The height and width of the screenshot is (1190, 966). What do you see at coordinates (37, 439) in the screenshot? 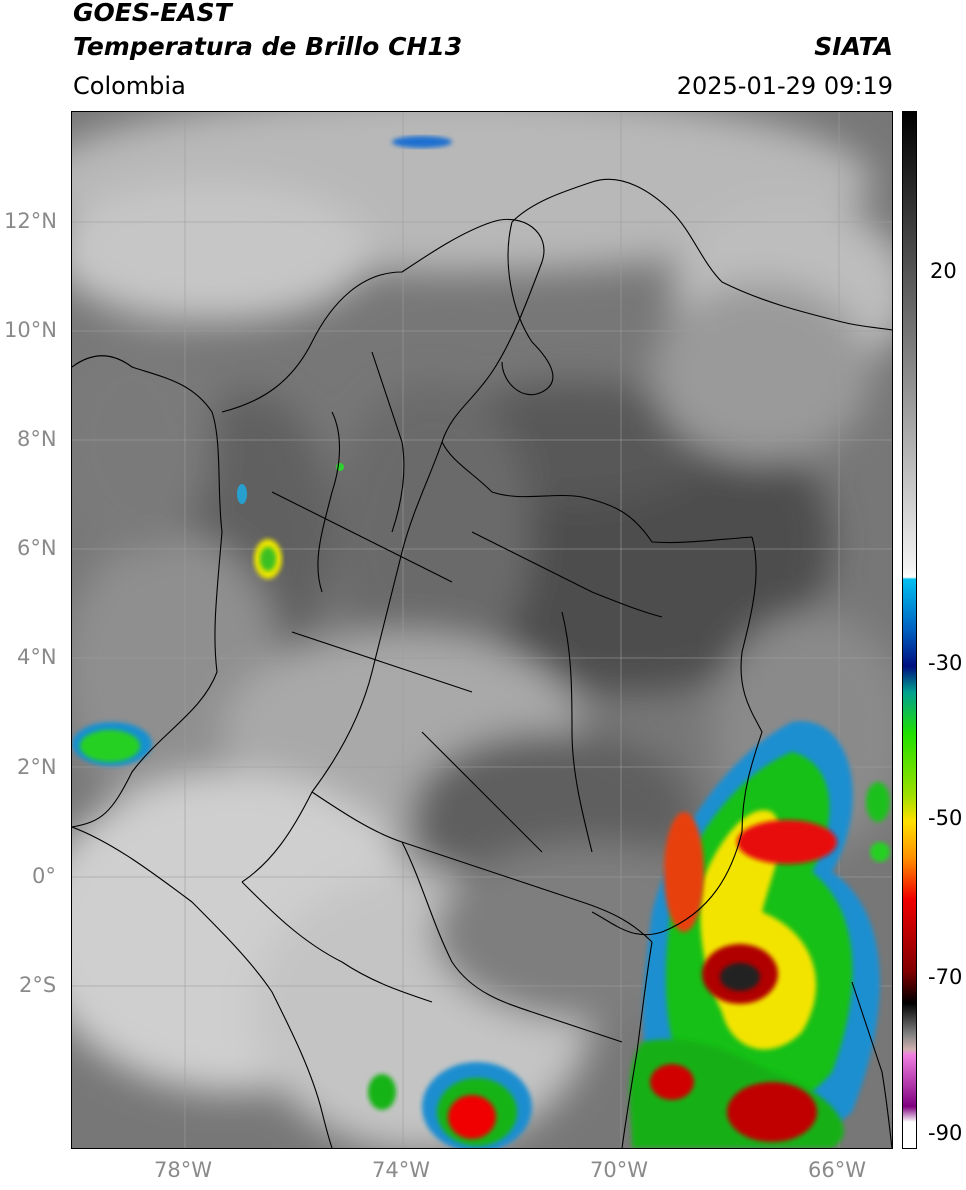
I see `lat-tick: 8°N` at bounding box center [37, 439].